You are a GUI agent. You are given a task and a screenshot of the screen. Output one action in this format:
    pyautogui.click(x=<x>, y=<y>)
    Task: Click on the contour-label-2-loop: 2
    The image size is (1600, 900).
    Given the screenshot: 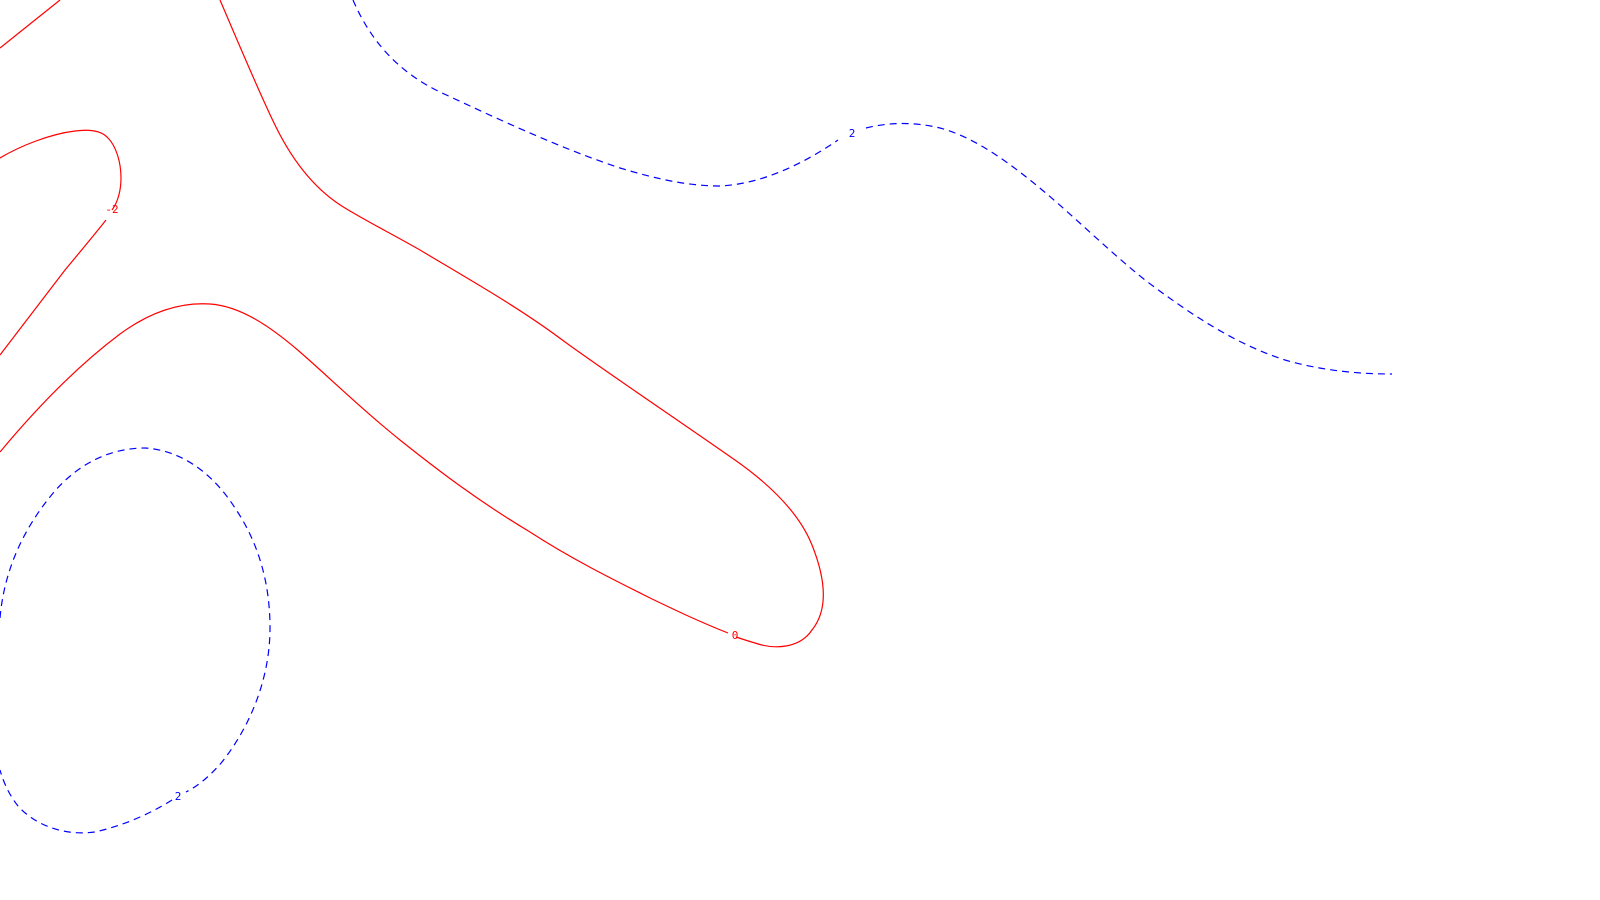 What is the action you would take?
    pyautogui.click(x=178, y=796)
    